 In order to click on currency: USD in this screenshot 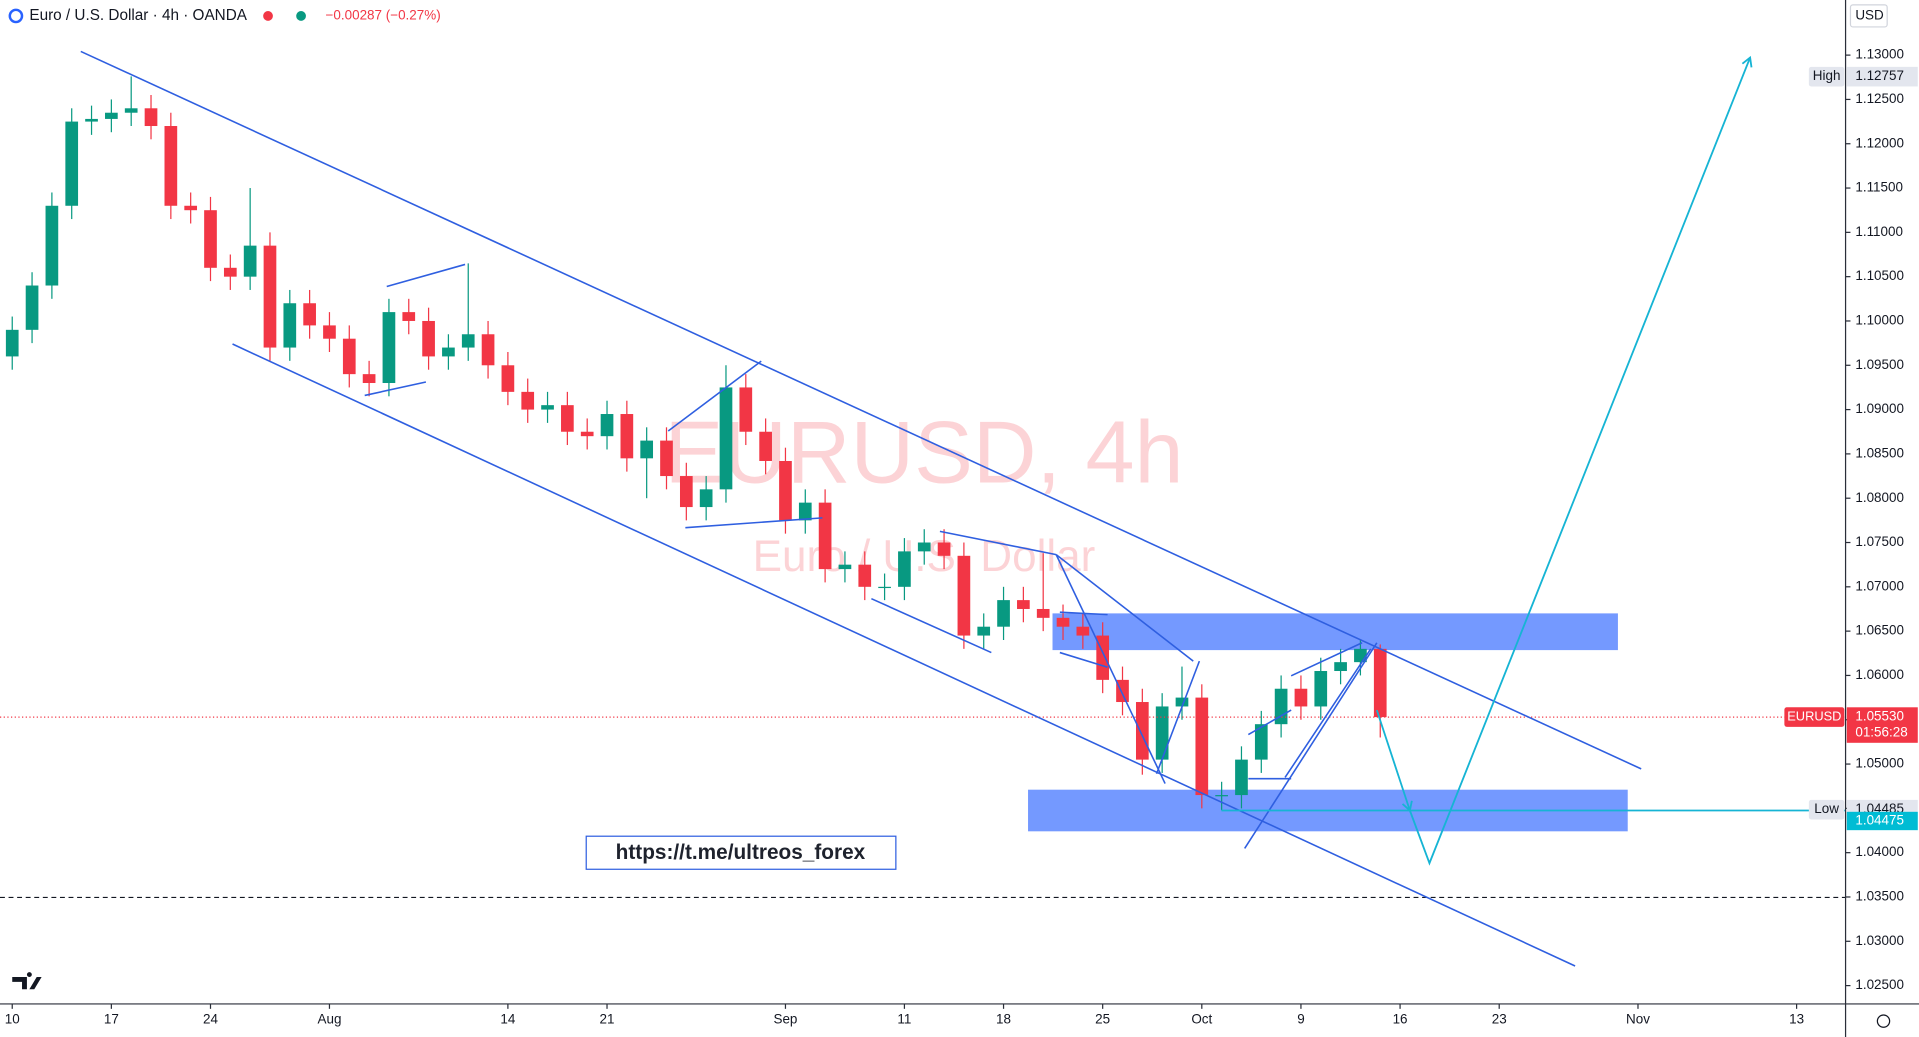, I will do `click(1869, 14)`.